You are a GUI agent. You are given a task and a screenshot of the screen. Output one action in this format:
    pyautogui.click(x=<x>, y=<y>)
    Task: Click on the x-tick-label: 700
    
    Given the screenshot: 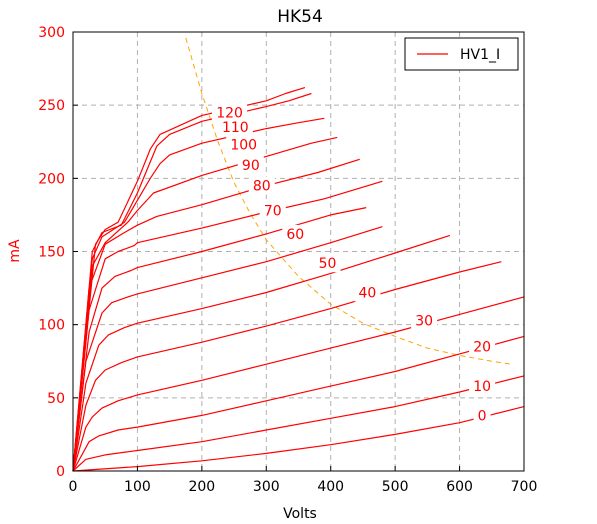 What is the action you would take?
    pyautogui.click(x=524, y=487)
    